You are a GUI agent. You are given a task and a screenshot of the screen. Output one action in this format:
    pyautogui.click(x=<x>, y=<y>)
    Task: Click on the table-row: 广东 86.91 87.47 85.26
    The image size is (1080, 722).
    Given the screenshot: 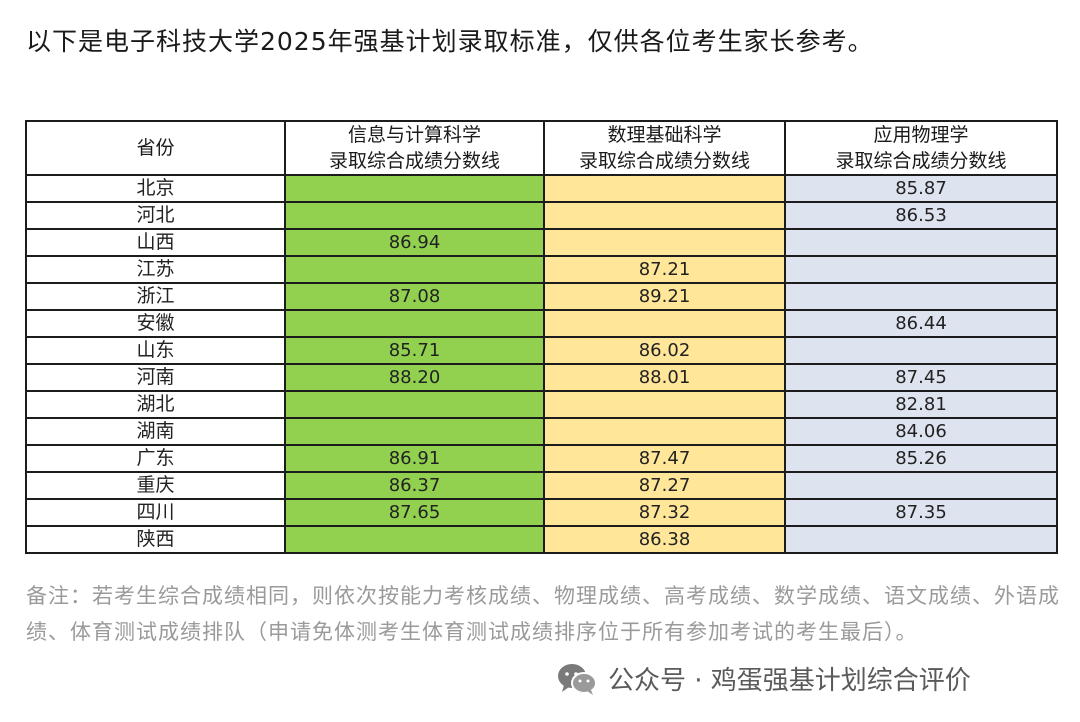 What is the action you would take?
    pyautogui.click(x=541, y=458)
    